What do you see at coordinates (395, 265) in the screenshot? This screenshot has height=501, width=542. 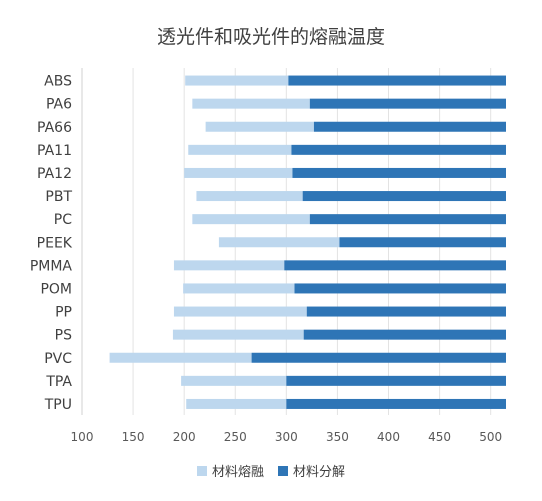 I see `decompose-bar-pmma` at bounding box center [395, 265].